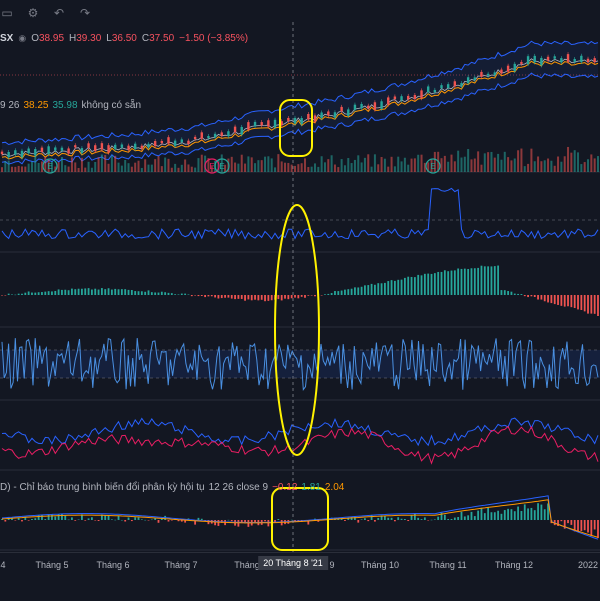 The height and width of the screenshot is (601, 600). I want to click on x-tick: Tháng 12, so click(514, 565).